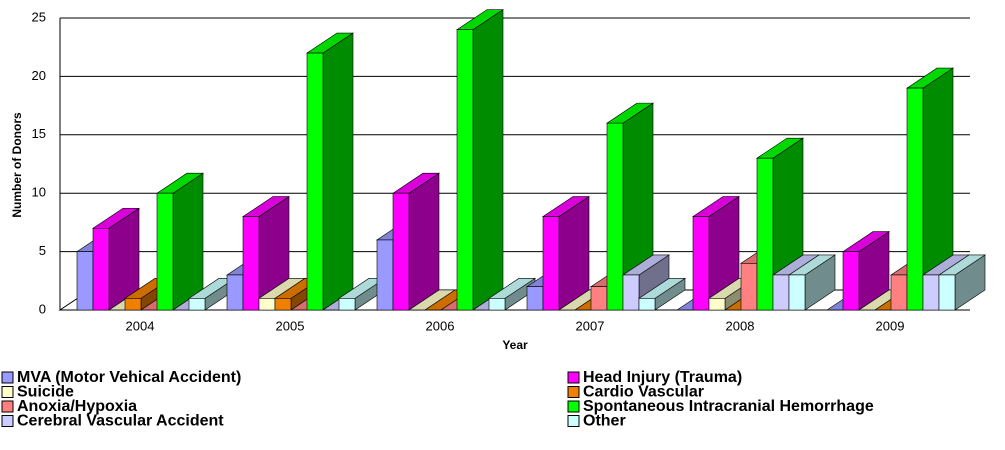  I want to click on legend-label: Other, so click(604, 421).